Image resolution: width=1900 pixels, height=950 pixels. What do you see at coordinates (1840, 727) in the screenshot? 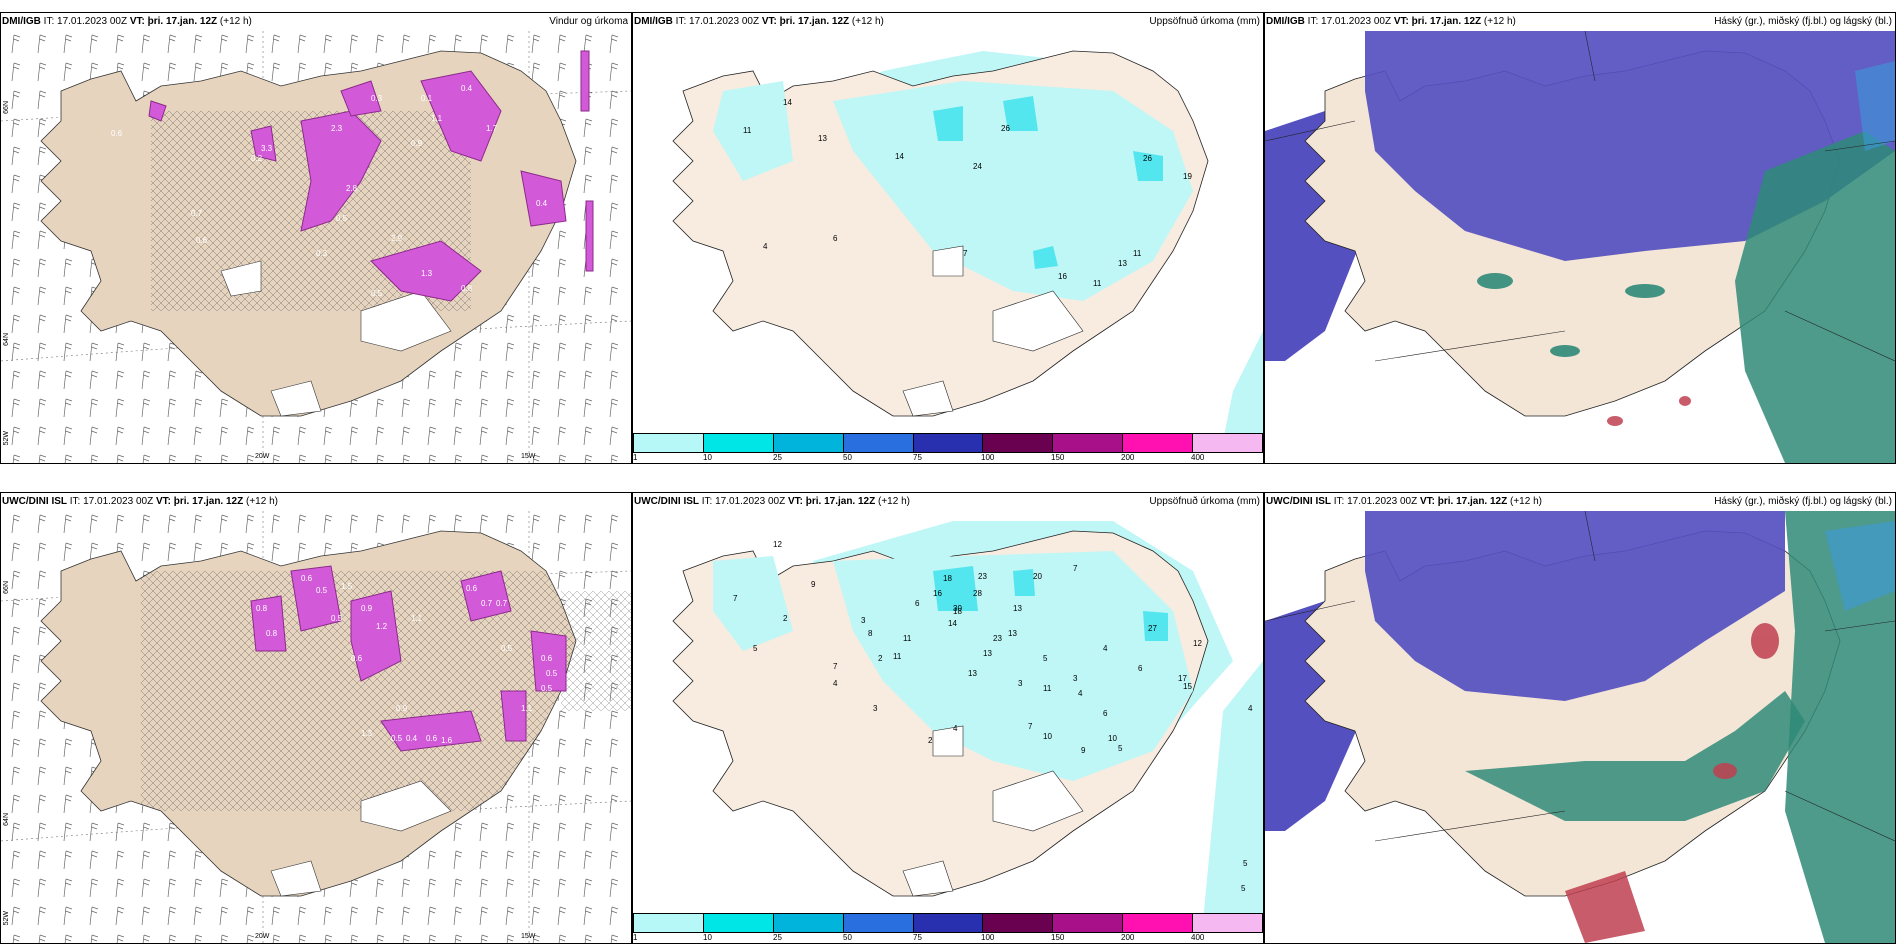
I see `cloud-mid-east` at bounding box center [1840, 727].